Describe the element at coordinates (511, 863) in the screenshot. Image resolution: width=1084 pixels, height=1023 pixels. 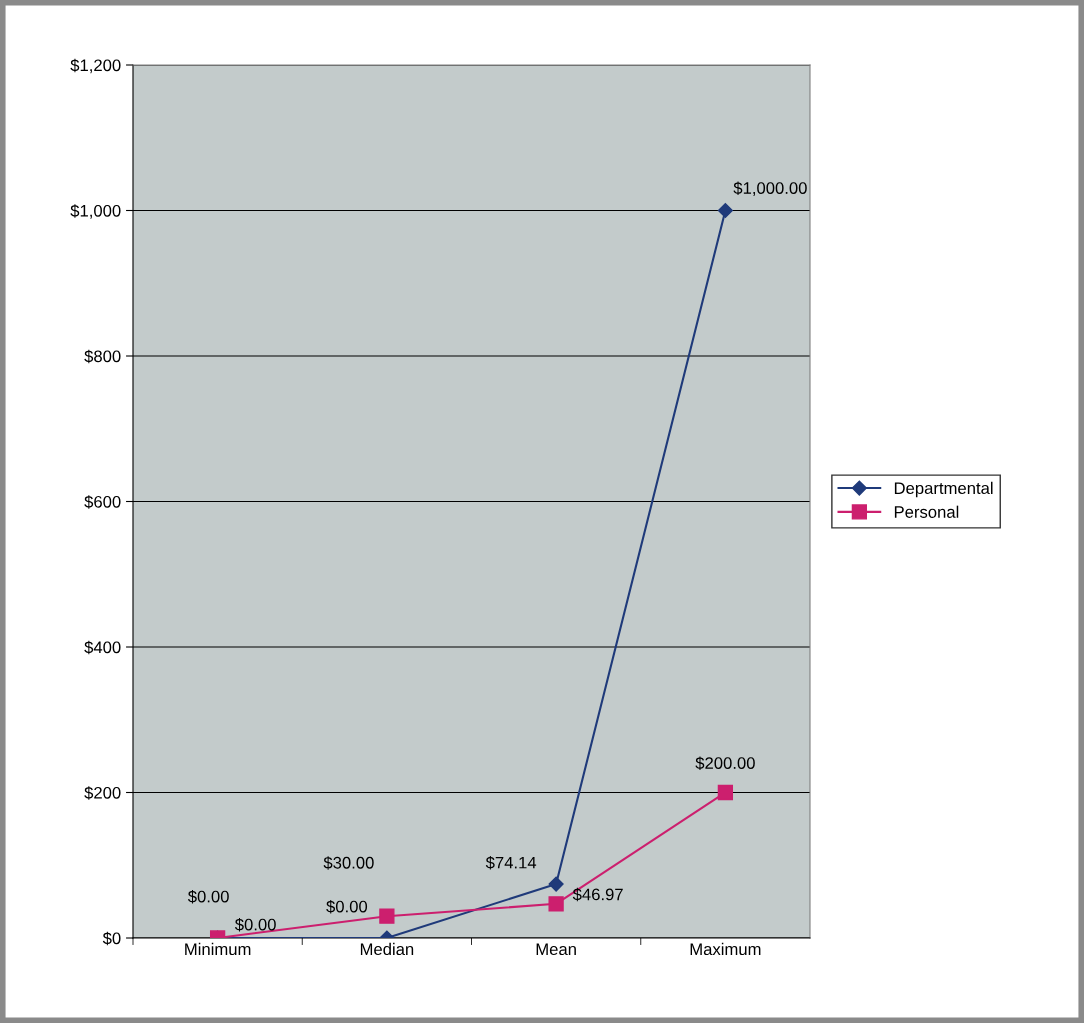
I see `data-label: $74.14` at that location.